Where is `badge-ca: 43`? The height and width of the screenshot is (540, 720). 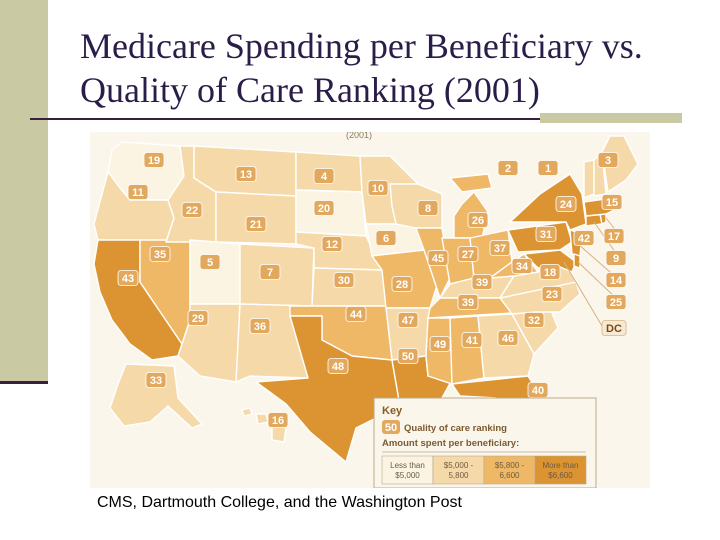 badge-ca: 43 is located at coordinates (128, 278).